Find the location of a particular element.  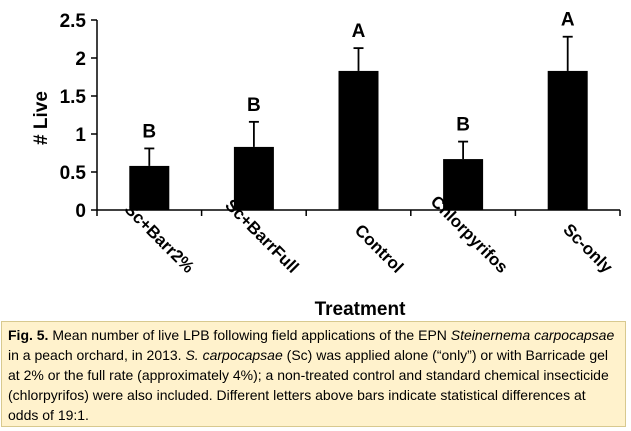

caption-text-2: in a peach orchard, in 2013. is located at coordinates (97, 355).